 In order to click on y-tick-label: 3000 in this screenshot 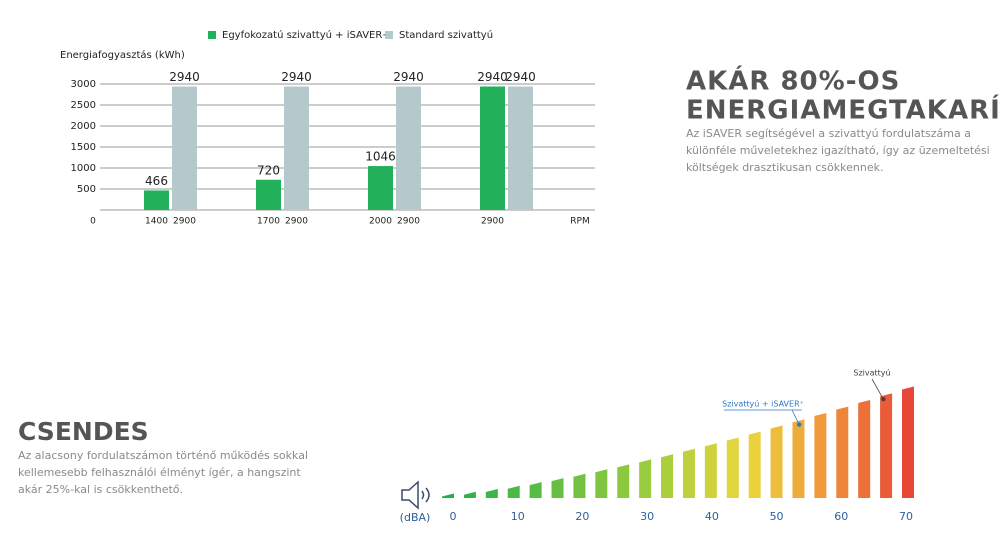, I will do `click(83, 84)`.